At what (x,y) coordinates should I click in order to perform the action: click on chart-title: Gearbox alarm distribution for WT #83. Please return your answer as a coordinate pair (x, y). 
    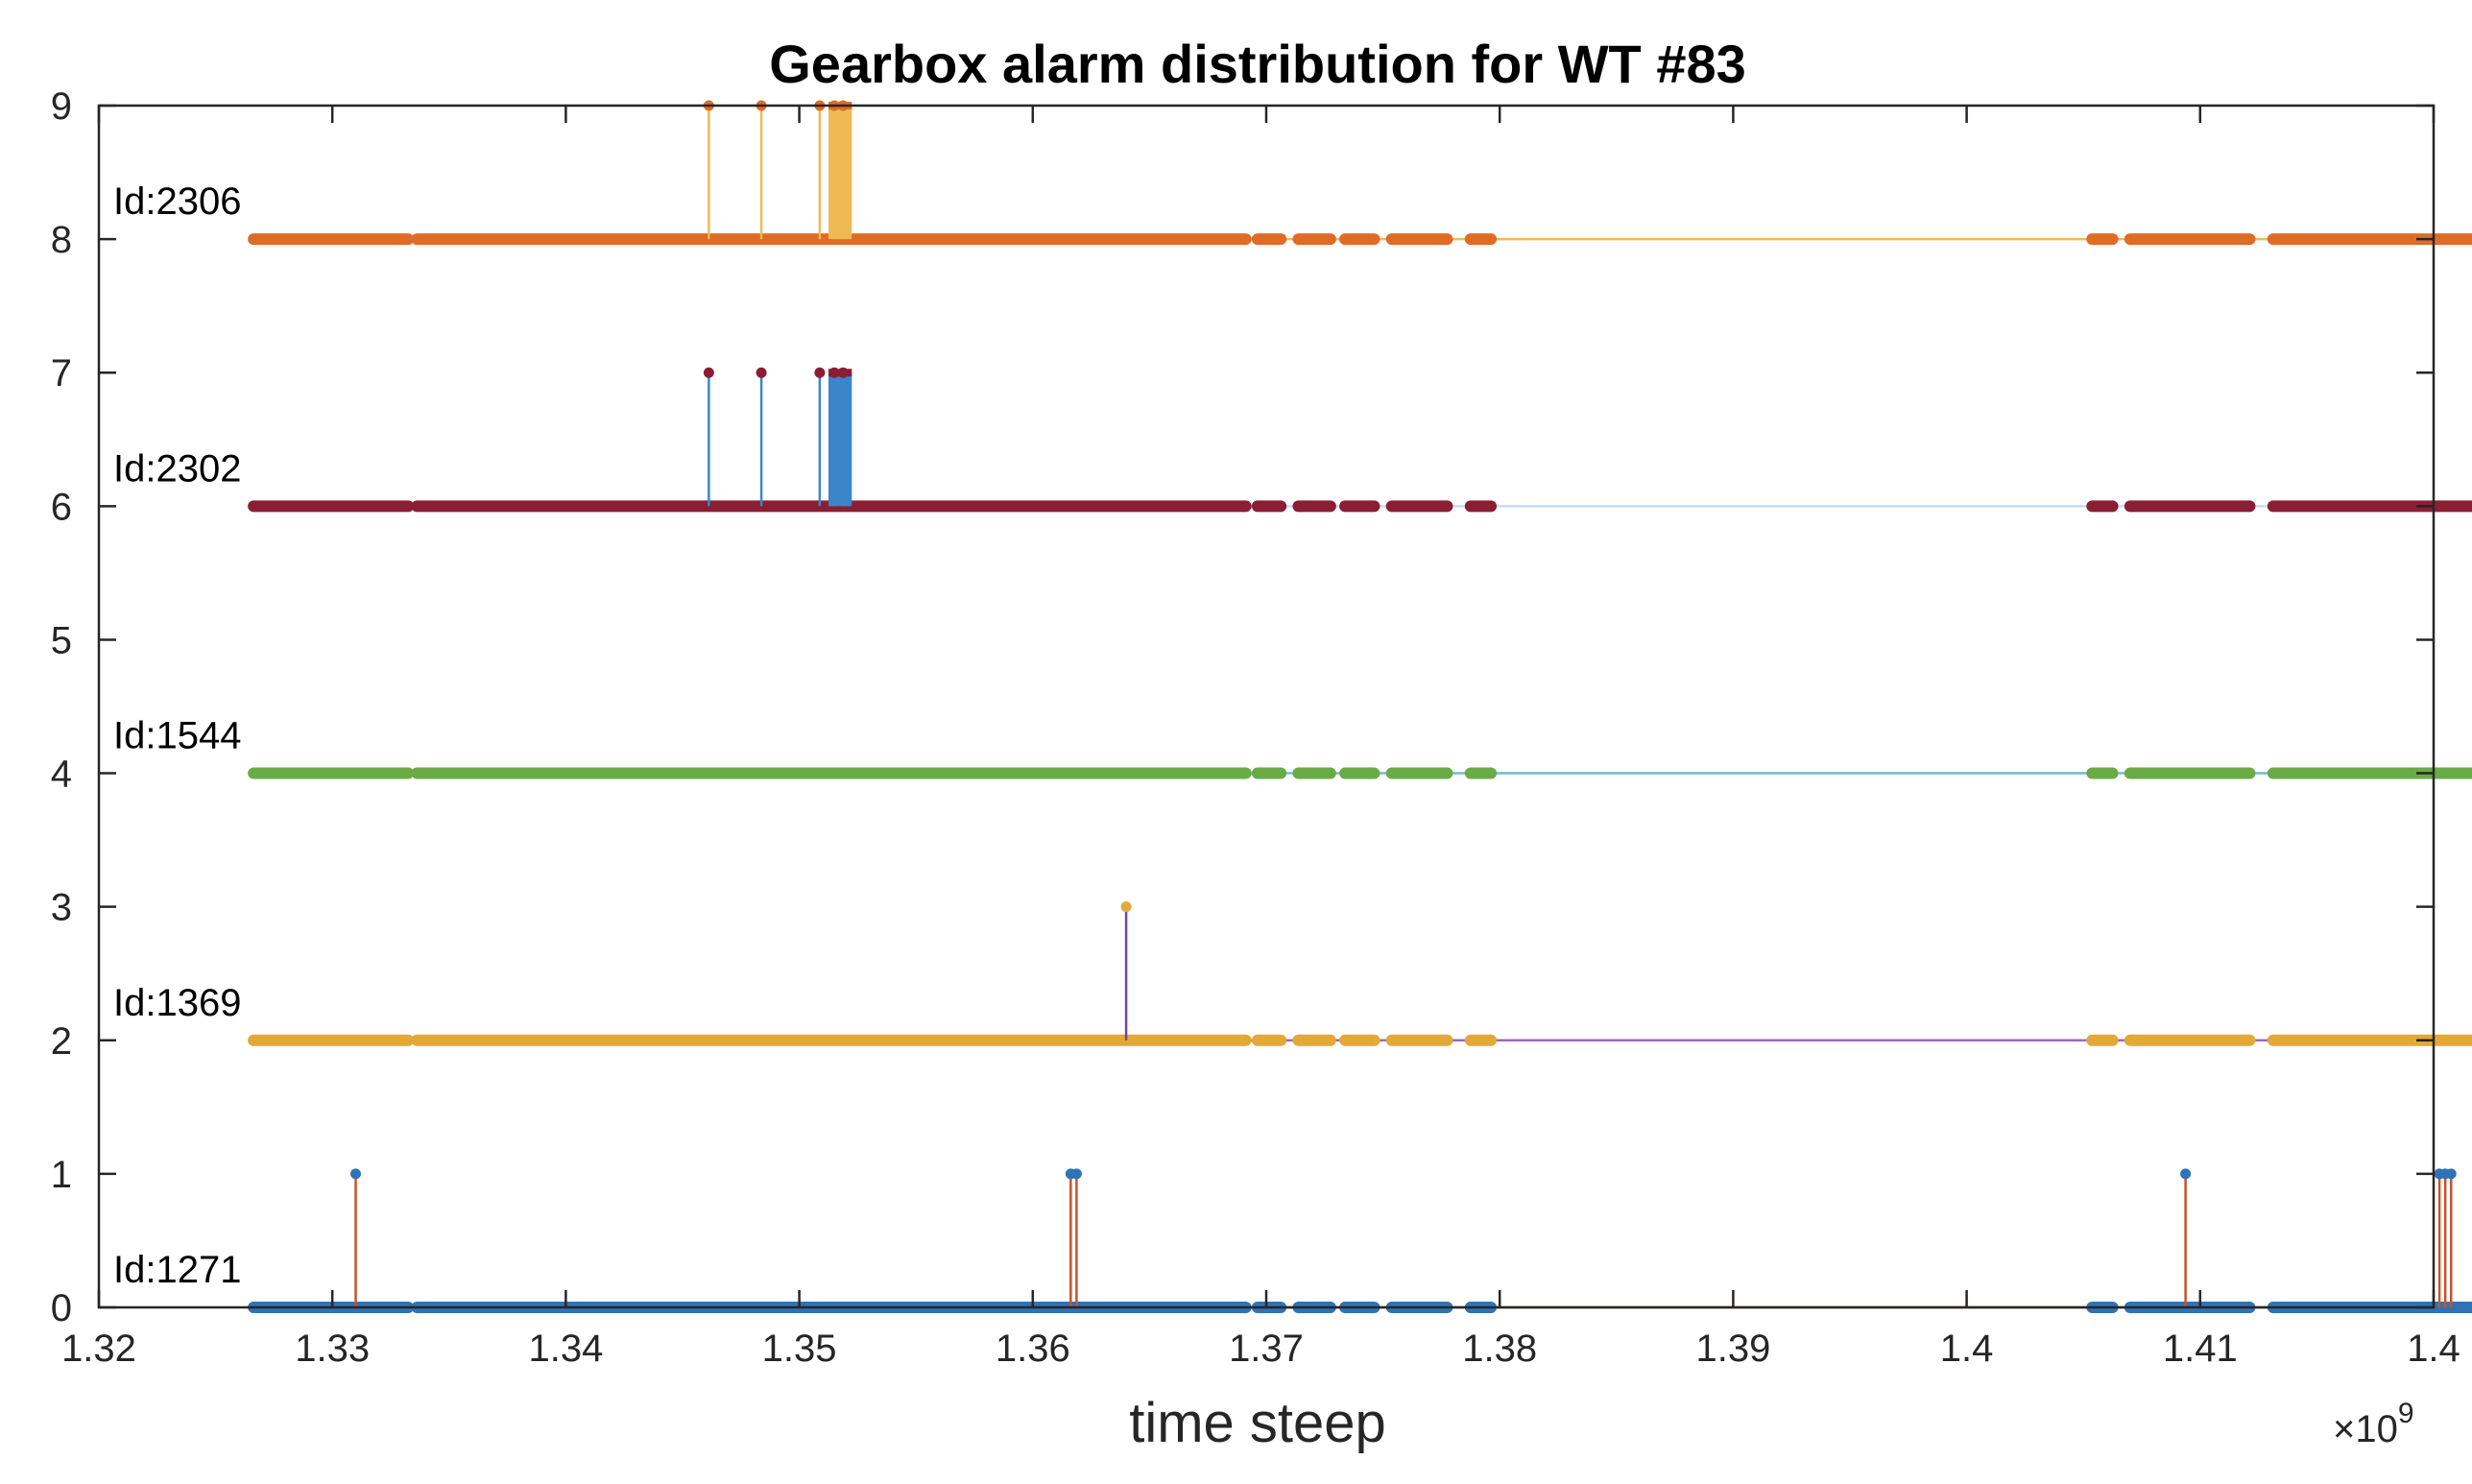
    Looking at the image, I should click on (1257, 64).